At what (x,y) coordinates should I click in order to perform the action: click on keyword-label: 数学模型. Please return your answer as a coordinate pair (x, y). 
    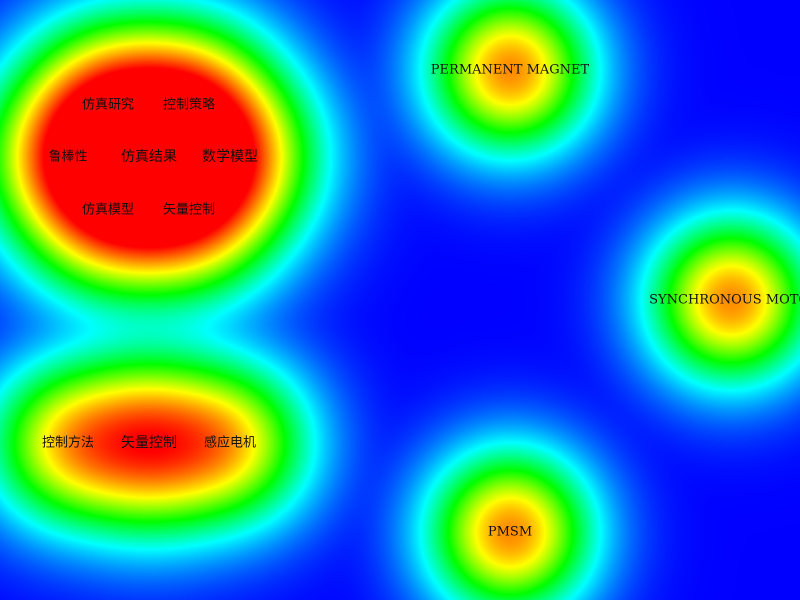
    Looking at the image, I should click on (230, 157).